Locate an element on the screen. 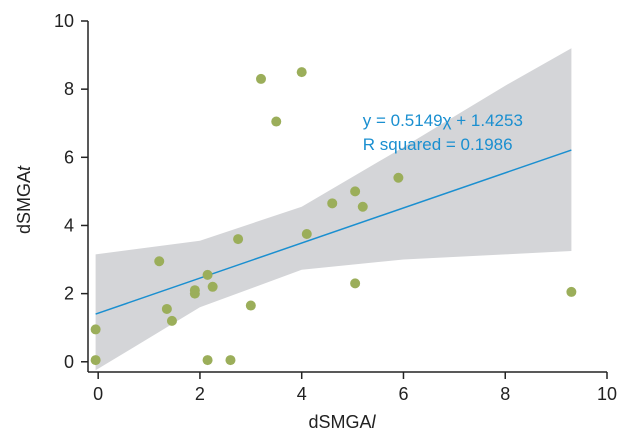  r-squared-label: R squared = 0.1986 is located at coordinates (438, 144).